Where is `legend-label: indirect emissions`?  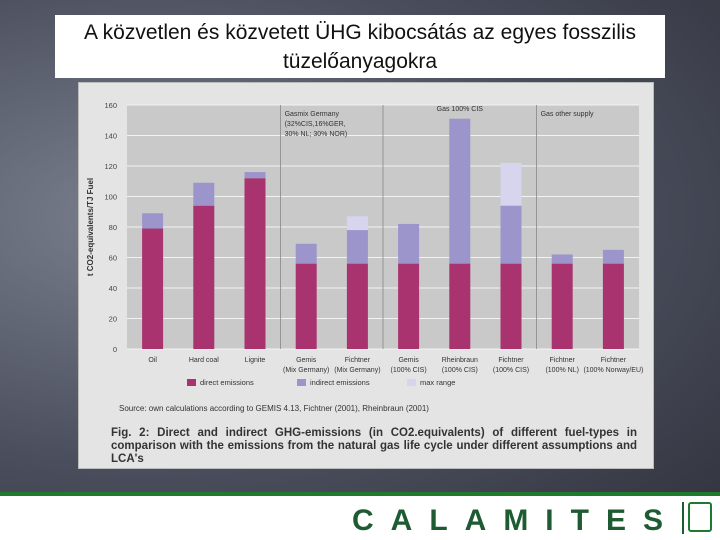 legend-label: indirect emissions is located at coordinates (340, 382).